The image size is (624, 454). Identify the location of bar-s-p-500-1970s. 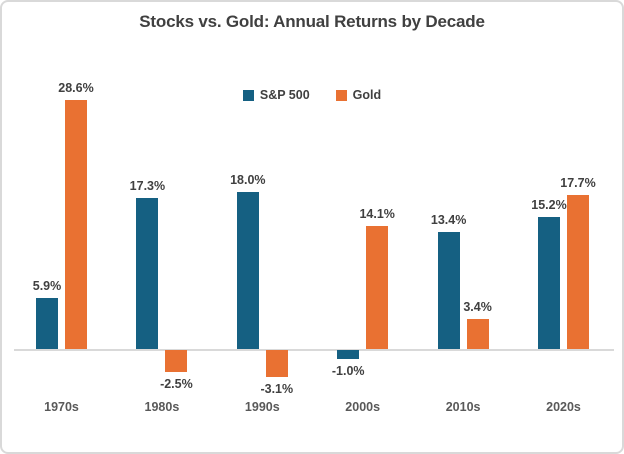
(47, 323).